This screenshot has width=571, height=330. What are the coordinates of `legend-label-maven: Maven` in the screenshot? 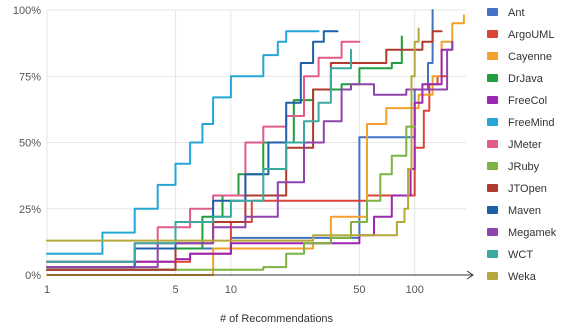 It's located at (524, 211).